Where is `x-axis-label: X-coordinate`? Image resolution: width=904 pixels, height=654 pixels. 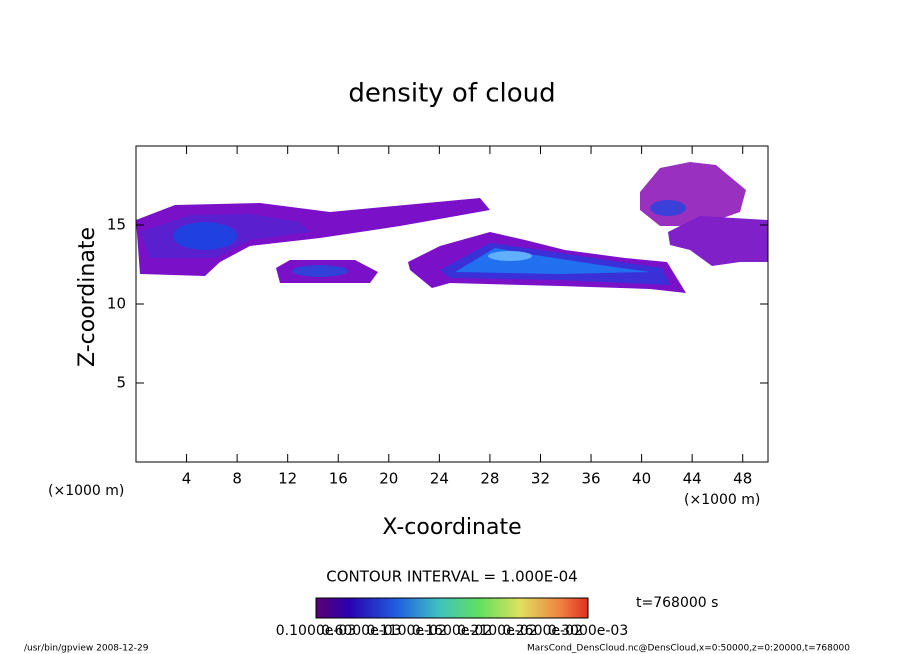 x-axis-label: X-coordinate is located at coordinates (451, 527).